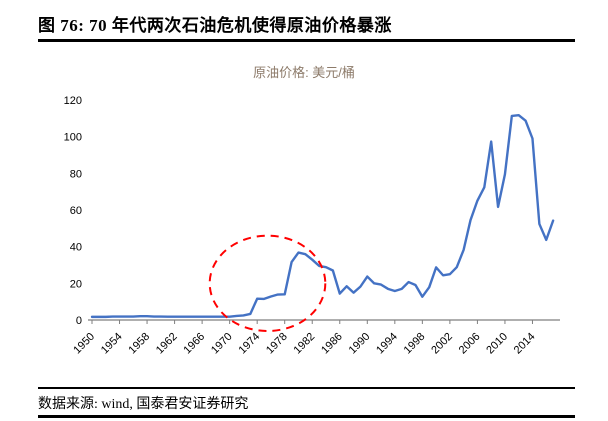  Describe the element at coordinates (267, 283) in the screenshot. I see `crisis-highlight-ellipse` at that location.